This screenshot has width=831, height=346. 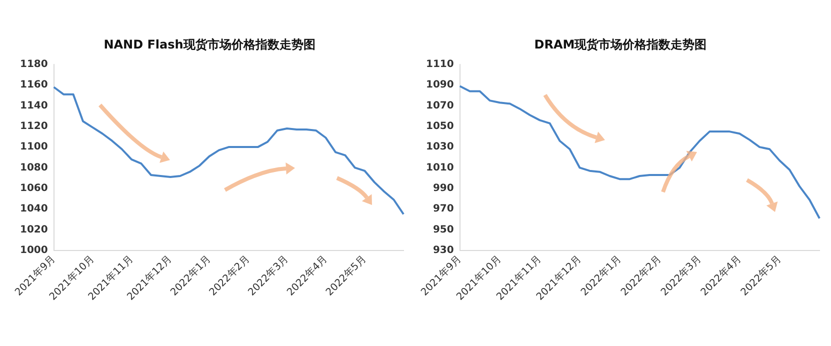 What do you see at coordinates (34, 147) in the screenshot?
I see `y-tick-label: 1100` at bounding box center [34, 147].